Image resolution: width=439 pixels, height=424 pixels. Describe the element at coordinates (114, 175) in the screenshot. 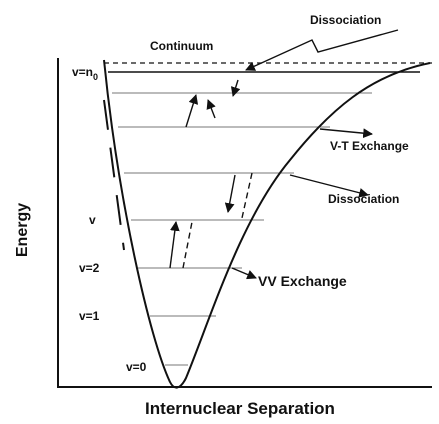

I see `dashed-marker` at that location.